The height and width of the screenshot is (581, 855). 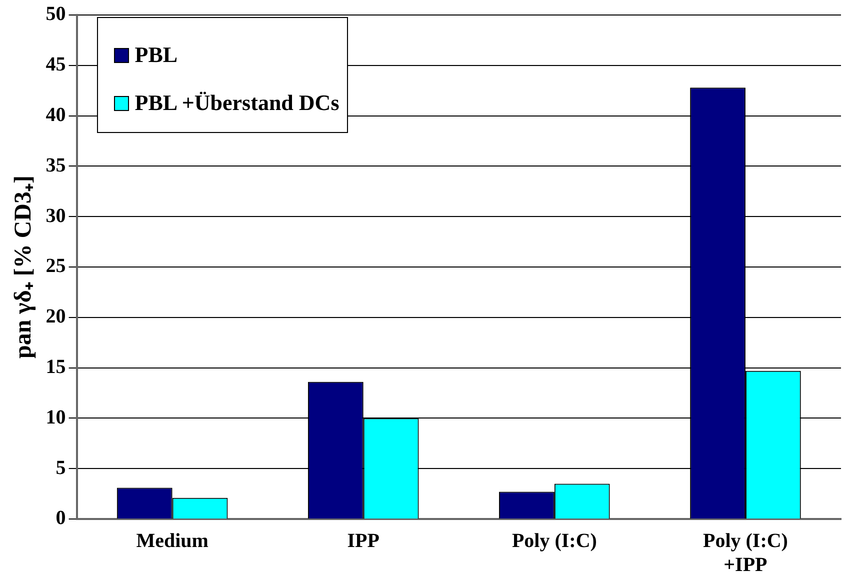 What do you see at coordinates (363, 541) in the screenshot?
I see `x-tick-label: IPP` at bounding box center [363, 541].